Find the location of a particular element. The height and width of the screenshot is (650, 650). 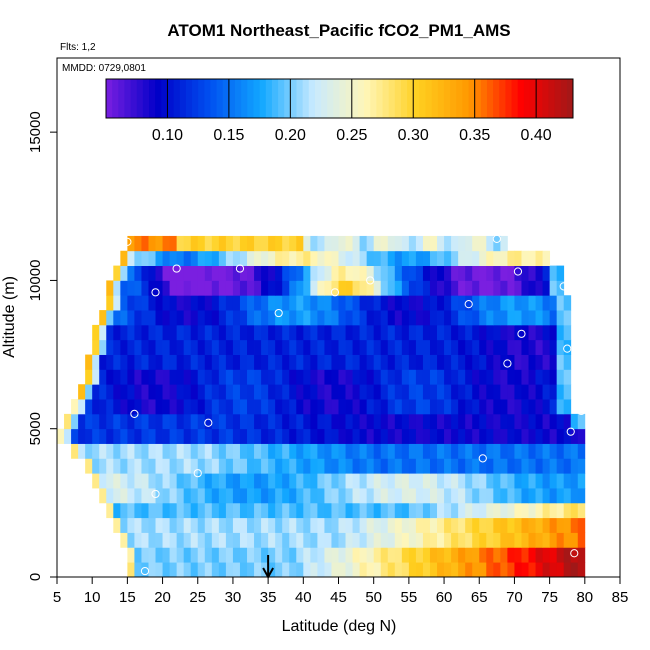

date-label: MMDD: 0729,0801 is located at coordinates (104, 68).